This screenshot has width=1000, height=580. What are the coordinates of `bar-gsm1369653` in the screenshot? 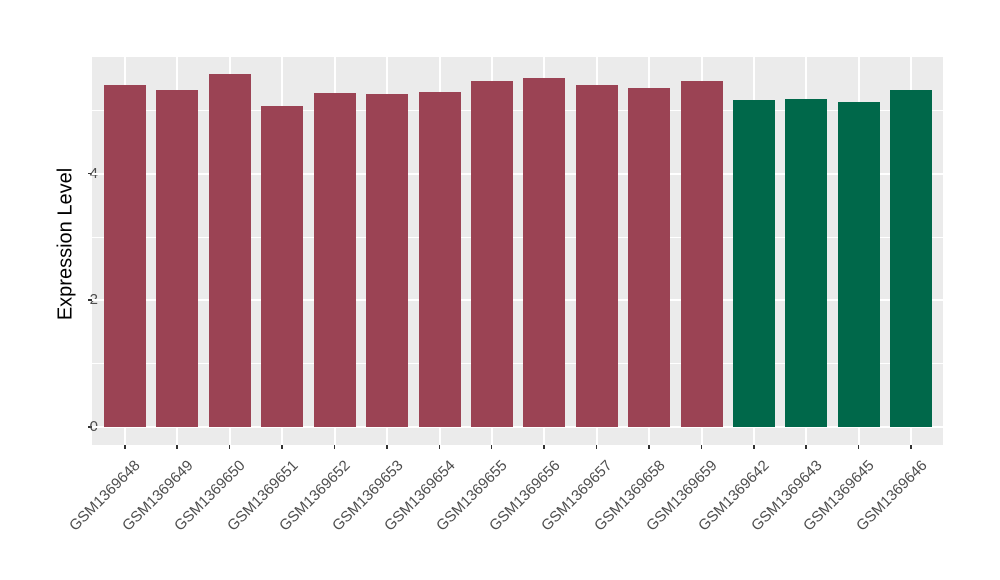 It's located at (387, 260).